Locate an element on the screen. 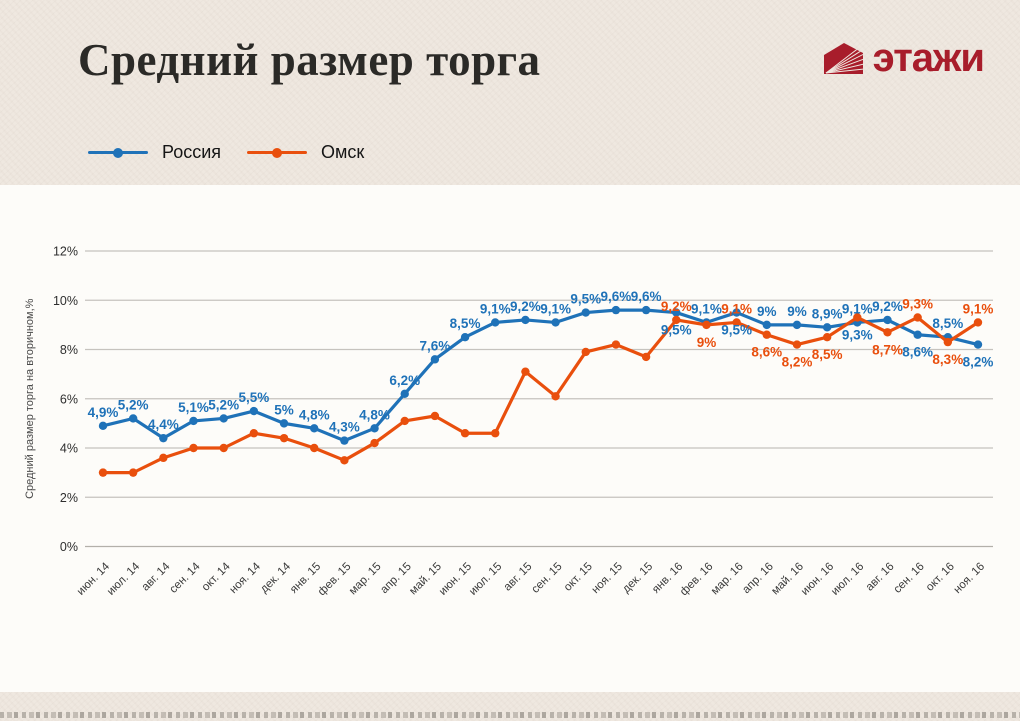  fine-print-strip is located at coordinates (510, 715).